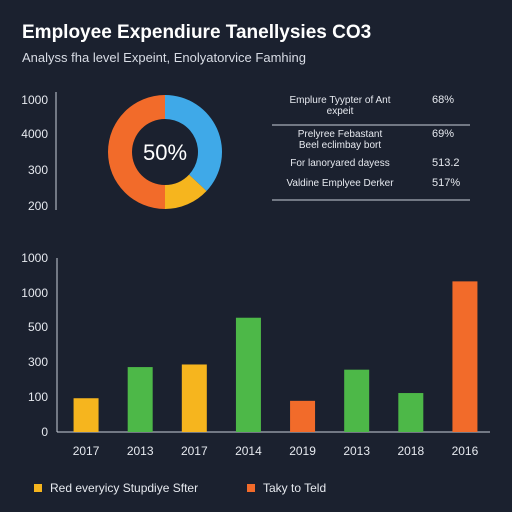 The width and height of the screenshot is (512, 512). I want to click on table-row-label: expeit, so click(340, 111).